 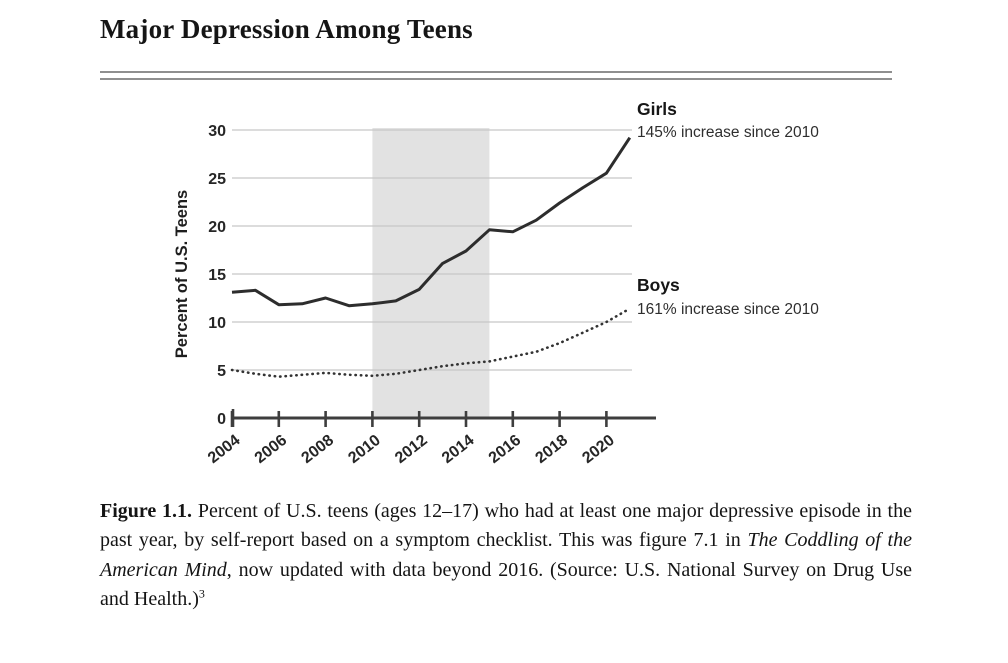 I want to click on y-tick-label-10: 10, so click(x=217, y=323).